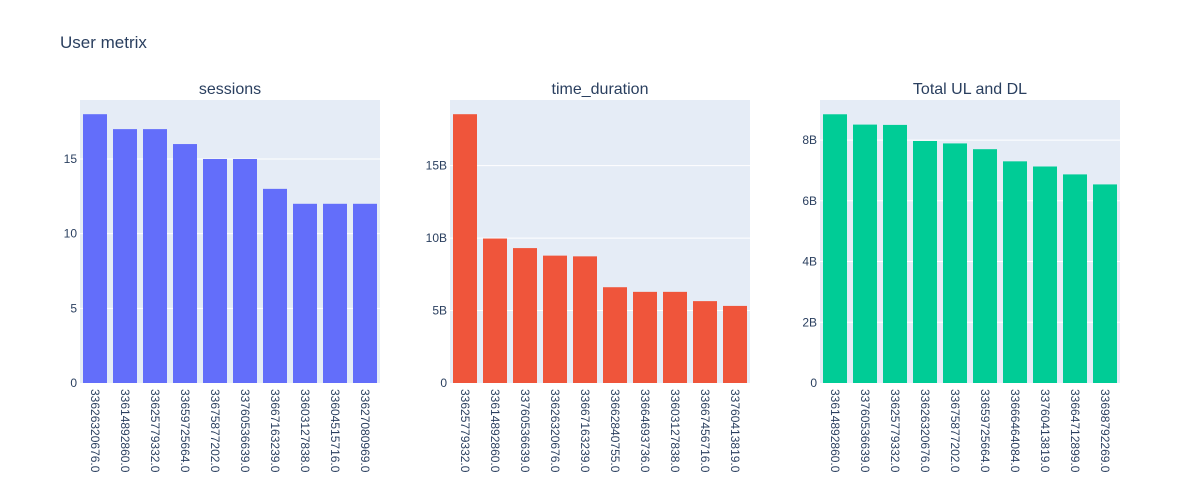 The width and height of the screenshot is (1200, 500). I want to click on y-tick-label: 8B, so click(809, 140).